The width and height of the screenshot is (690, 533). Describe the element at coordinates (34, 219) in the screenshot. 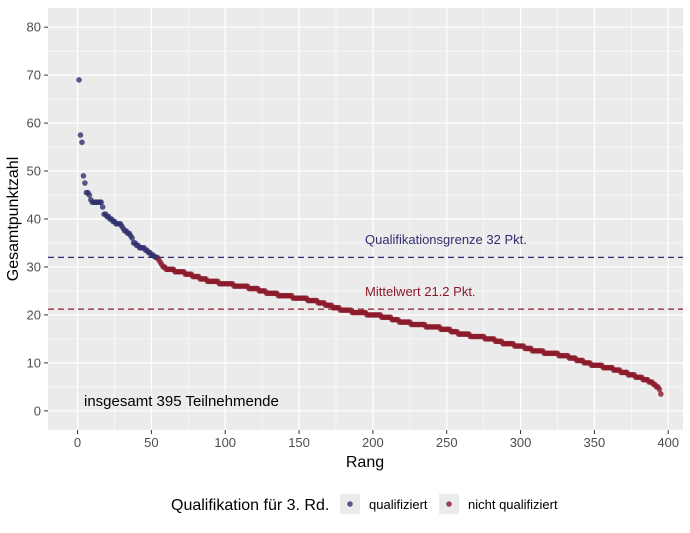

I see `y-tick-label: 40` at that location.